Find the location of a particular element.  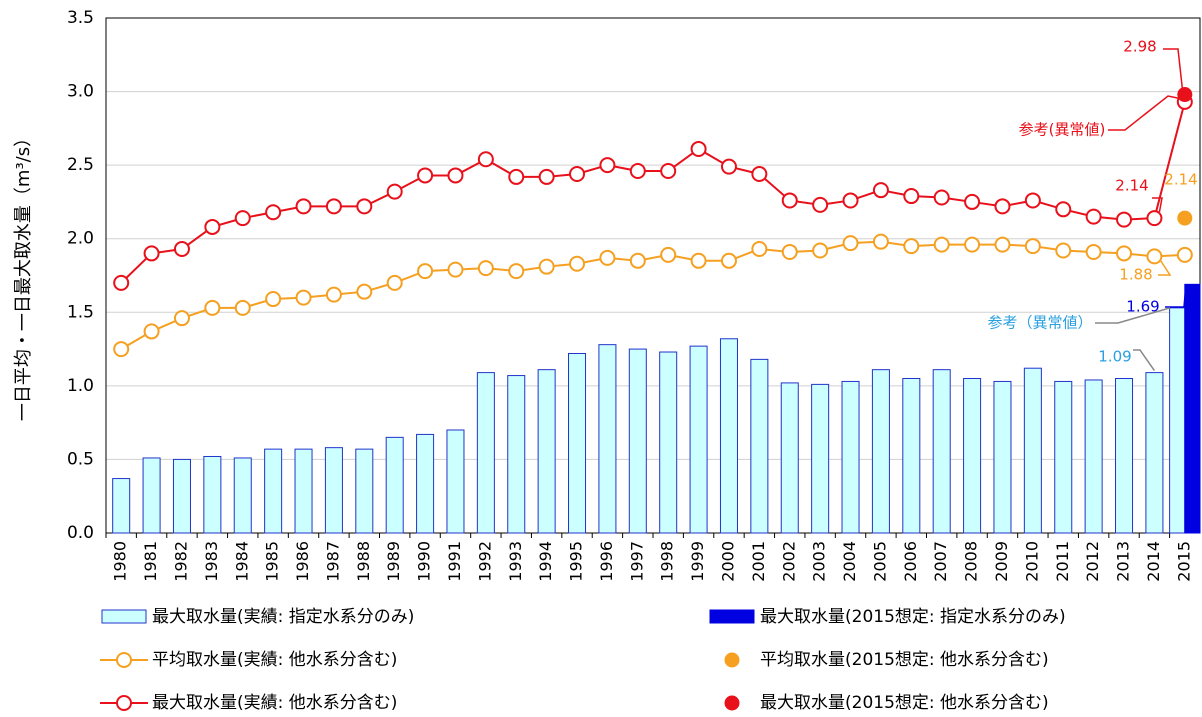

x-tick-label: 2003 is located at coordinates (819, 561).